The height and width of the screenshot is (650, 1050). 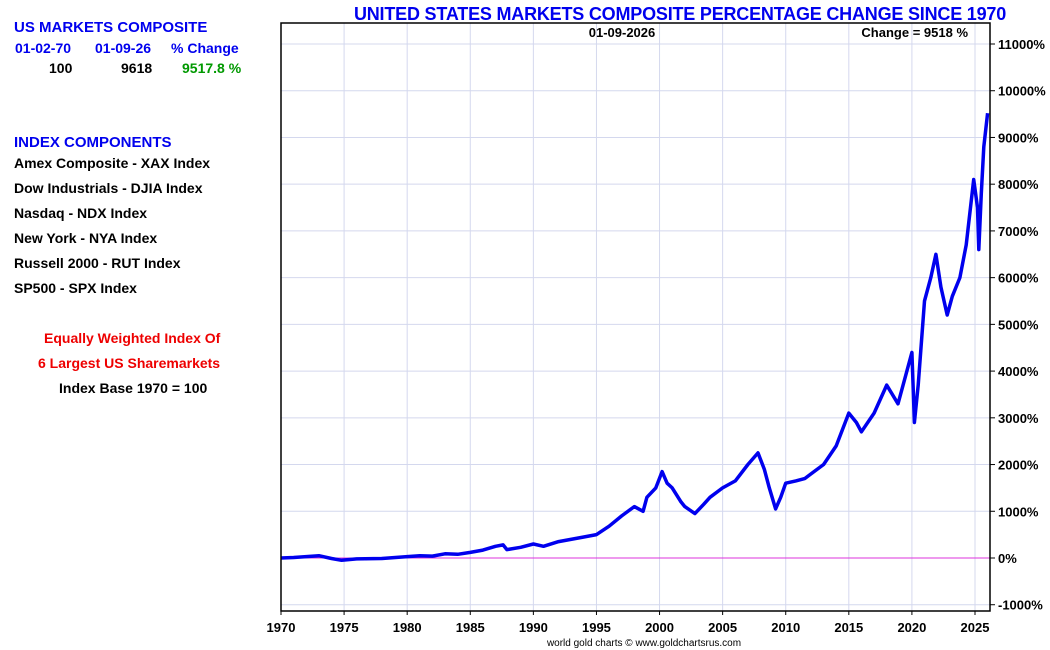 I want to click on x-tick-label: 2005, so click(x=722, y=627).